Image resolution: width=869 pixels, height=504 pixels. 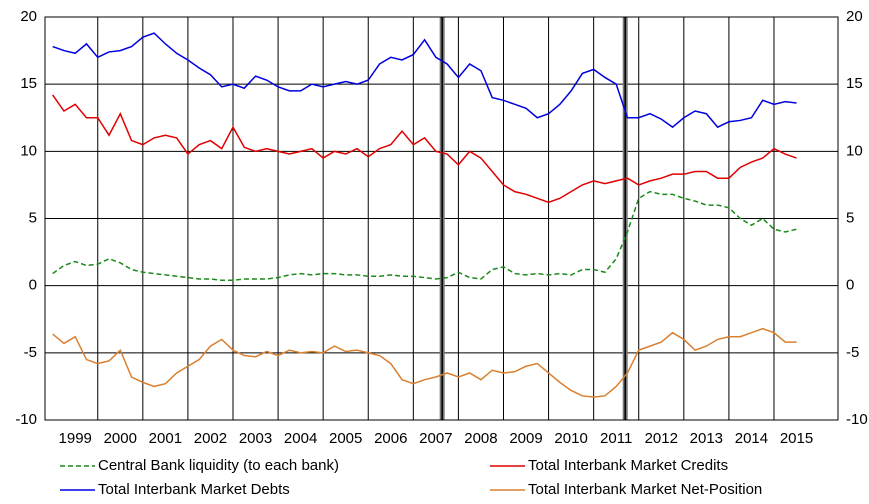 What do you see at coordinates (570, 438) in the screenshot?
I see `x-tick-label: 2010` at bounding box center [570, 438].